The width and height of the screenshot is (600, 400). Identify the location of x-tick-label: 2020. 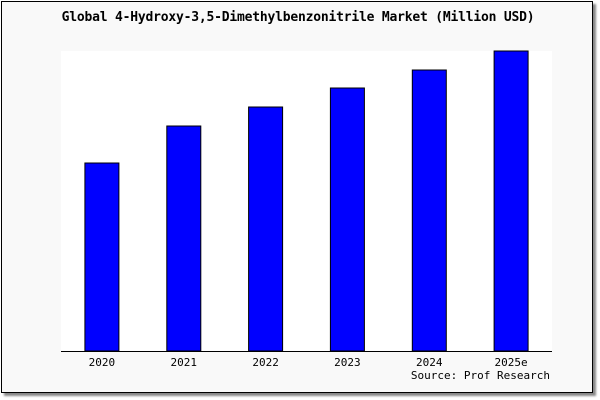
(102, 362).